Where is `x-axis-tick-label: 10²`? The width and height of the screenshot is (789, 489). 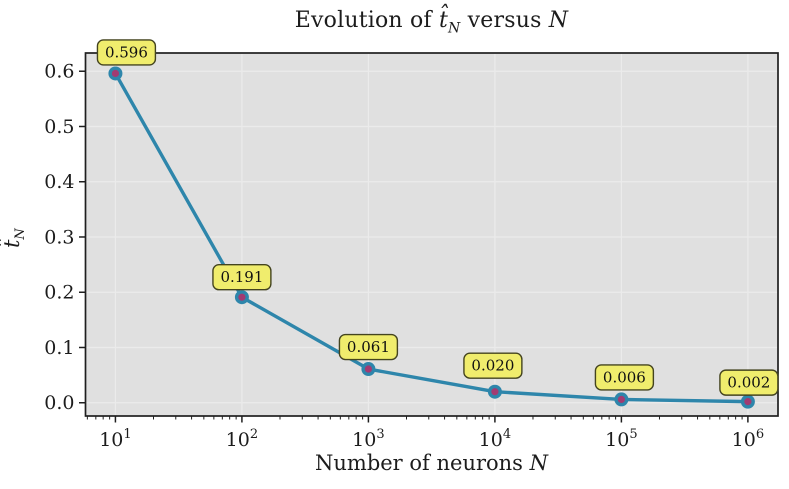
x-axis-tick-label: 10² is located at coordinates (242, 439).